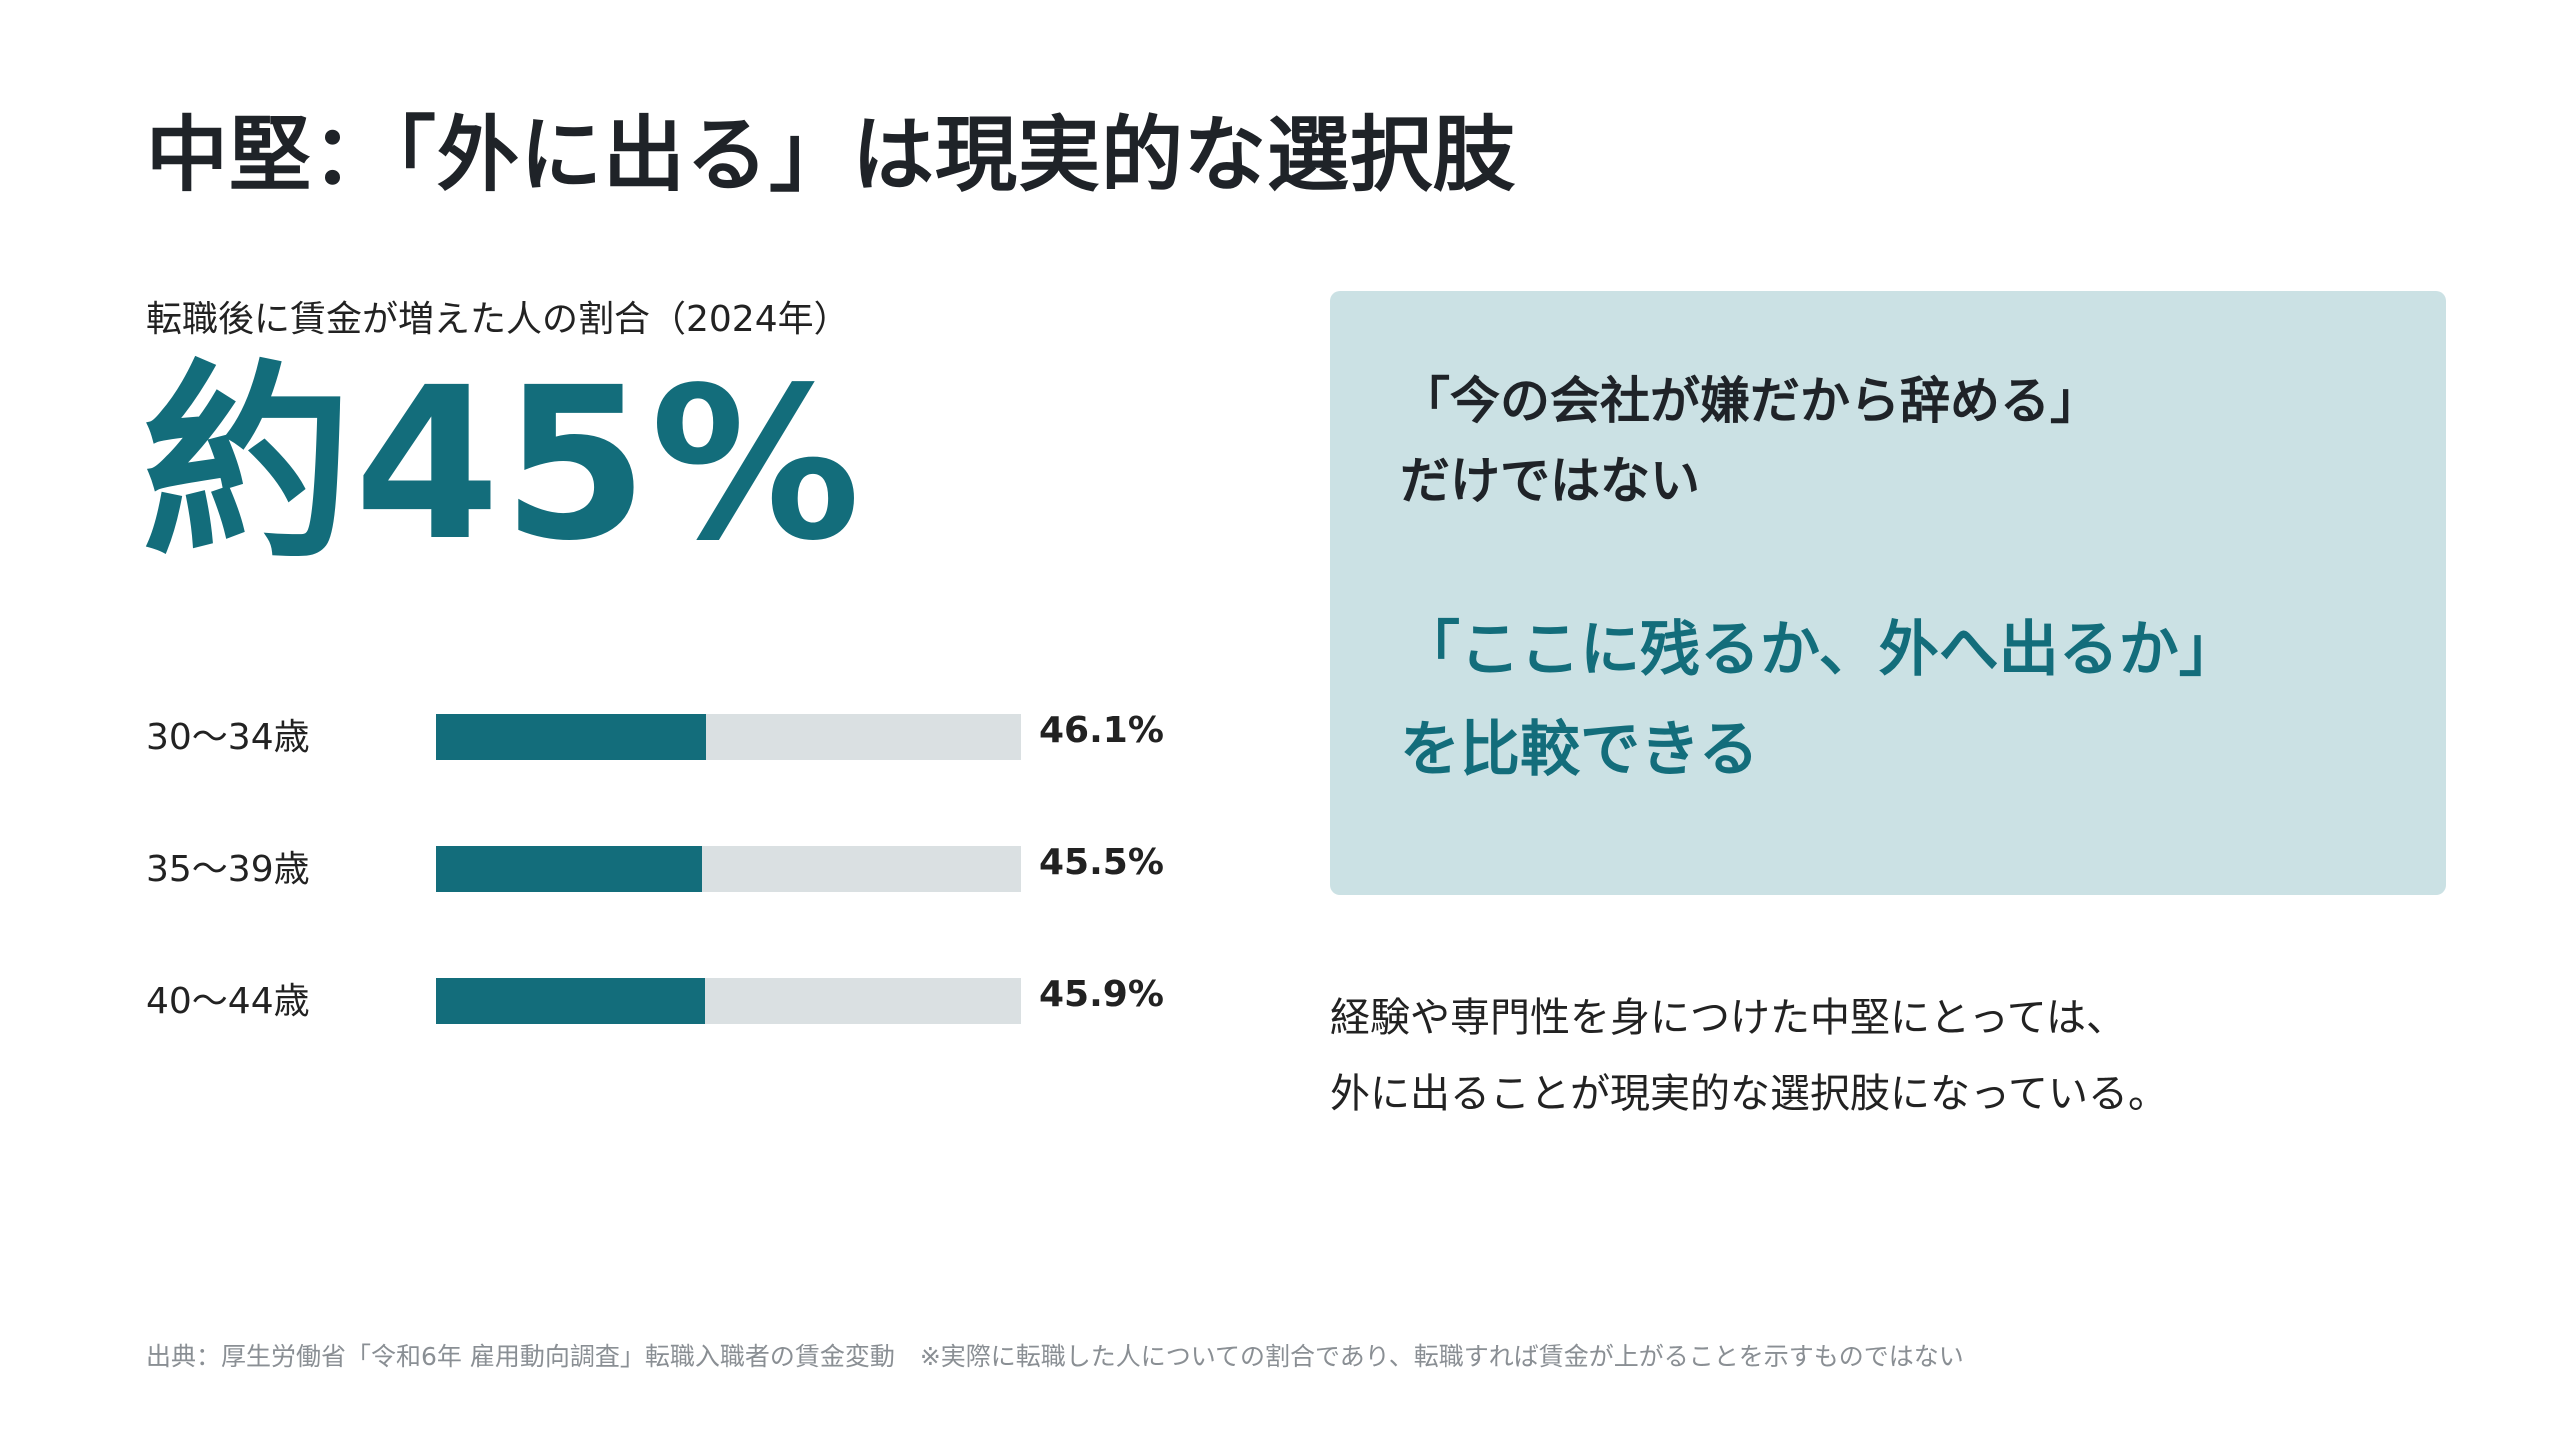 Image resolution: width=2560 pixels, height=1440 pixels. I want to click on callout-line-1: 「今の会社が嫌だから辞める」, so click(1750, 401).